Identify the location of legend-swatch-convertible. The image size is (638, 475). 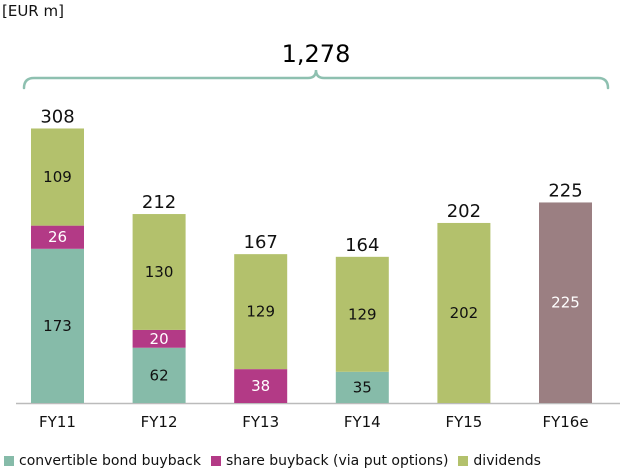
(9, 461).